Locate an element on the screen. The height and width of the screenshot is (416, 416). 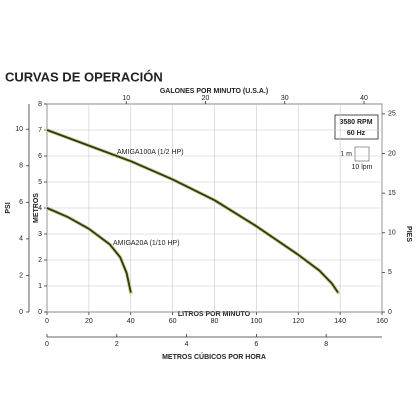
y2-tick-label: 10 is located at coordinates (19, 129).